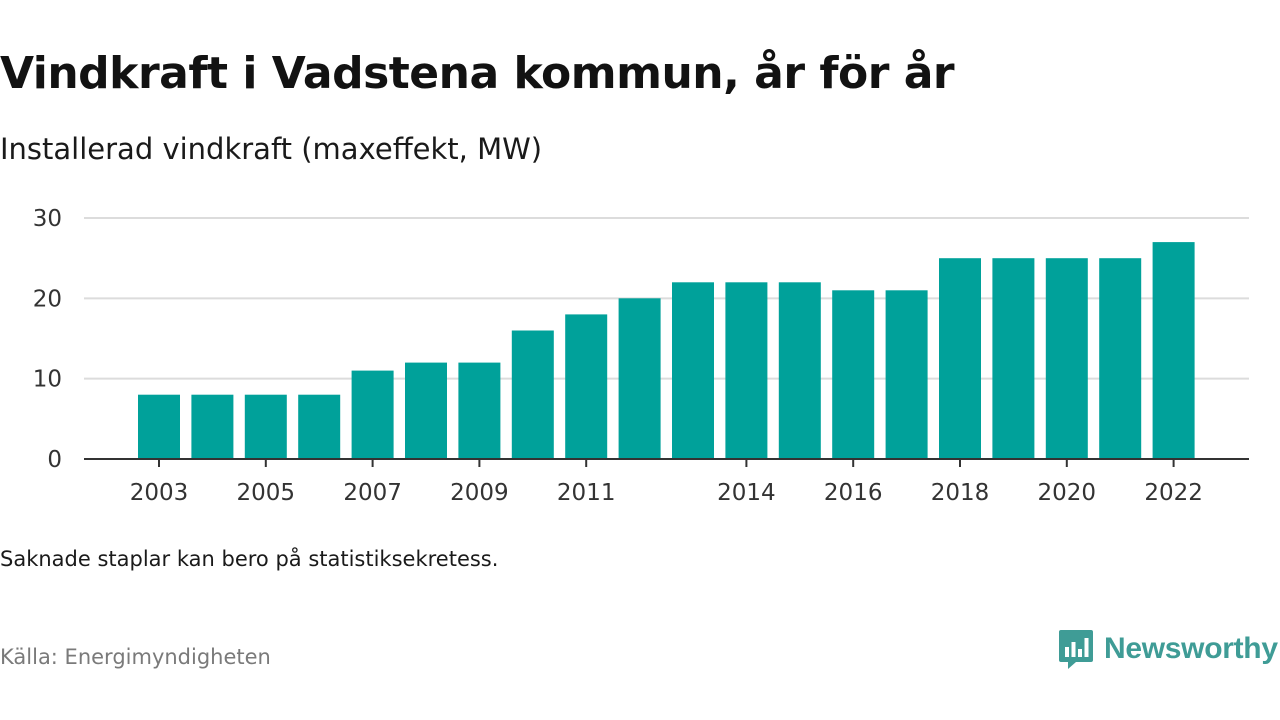 This screenshot has height=720, width=1280. Describe the element at coordinates (639, 378) in the screenshot. I see `bar-2012` at that location.